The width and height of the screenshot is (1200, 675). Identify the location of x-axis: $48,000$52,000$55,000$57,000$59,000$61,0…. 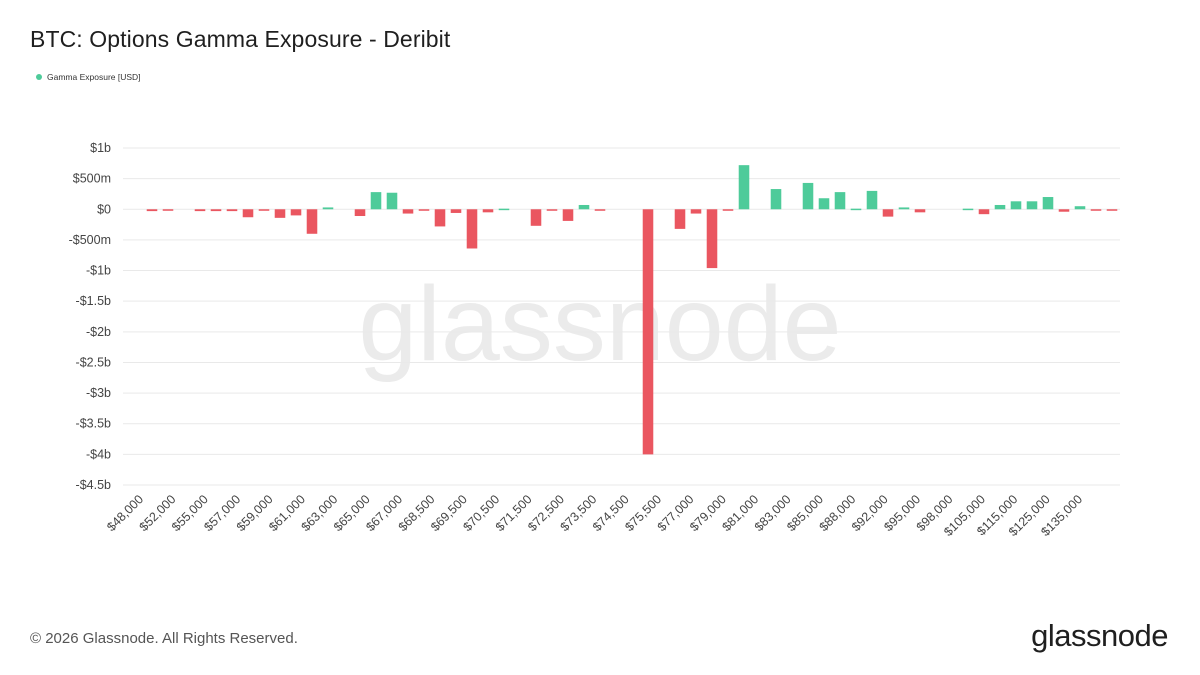
(594, 515).